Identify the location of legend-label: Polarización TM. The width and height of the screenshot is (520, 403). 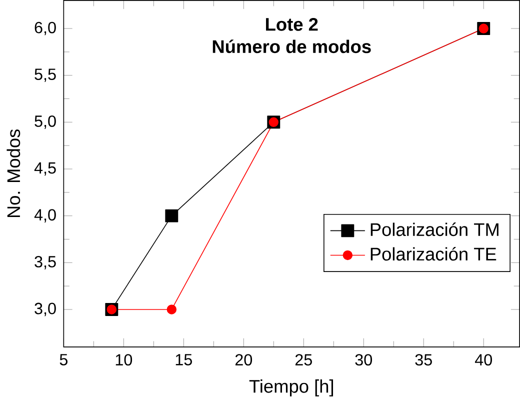
(434, 229).